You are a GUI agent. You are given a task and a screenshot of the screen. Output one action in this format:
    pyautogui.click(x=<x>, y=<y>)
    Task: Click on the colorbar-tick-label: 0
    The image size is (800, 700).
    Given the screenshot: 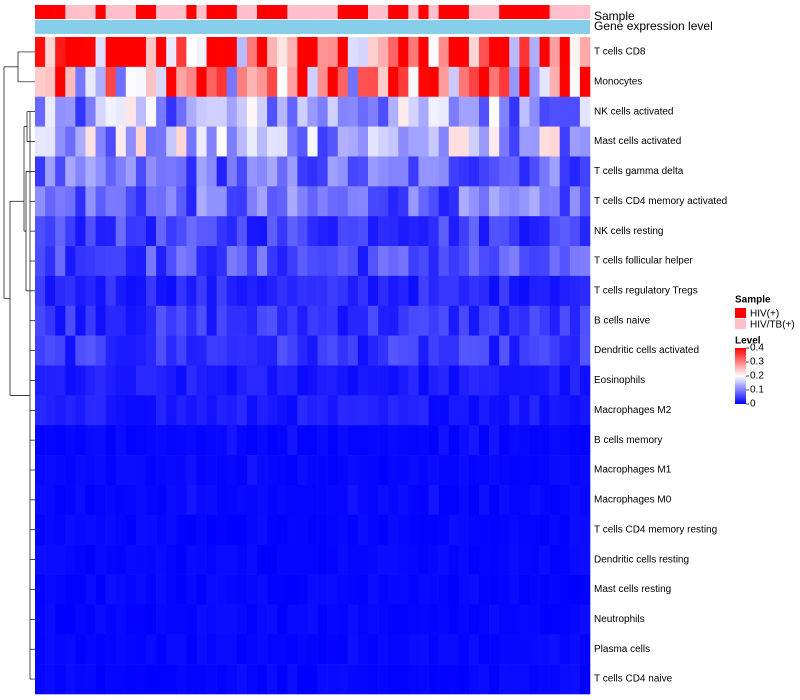 What is the action you would take?
    pyautogui.click(x=753, y=404)
    